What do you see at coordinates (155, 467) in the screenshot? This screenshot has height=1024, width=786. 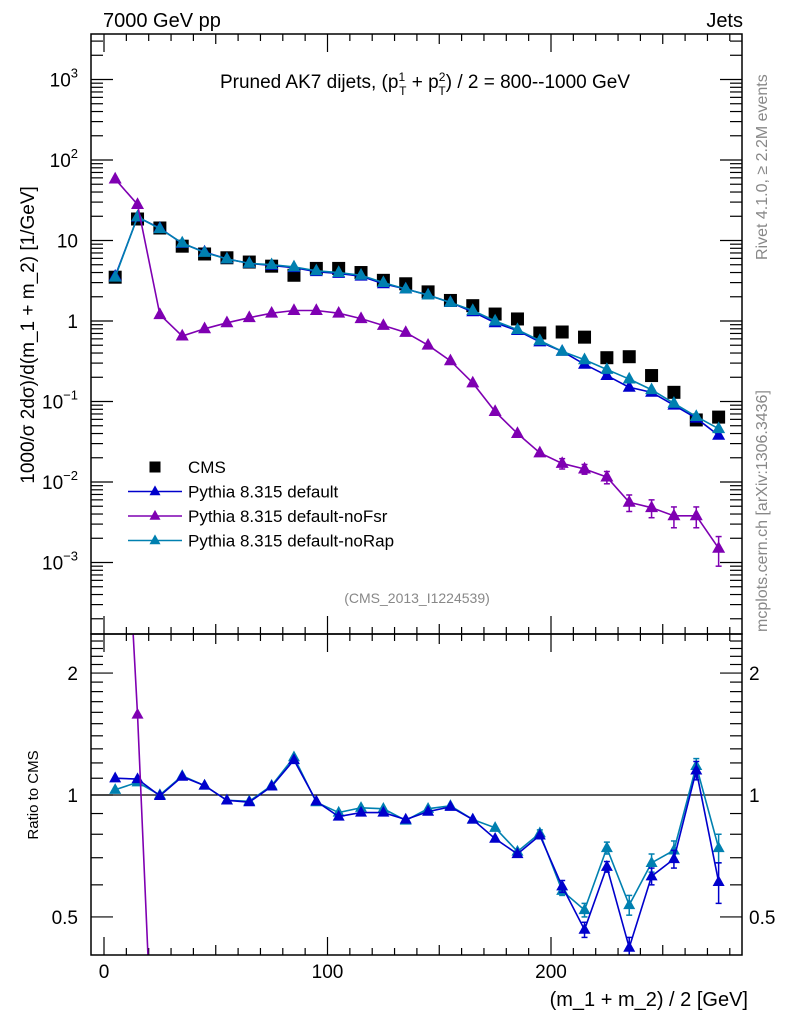 I see `legend-square-icon` at bounding box center [155, 467].